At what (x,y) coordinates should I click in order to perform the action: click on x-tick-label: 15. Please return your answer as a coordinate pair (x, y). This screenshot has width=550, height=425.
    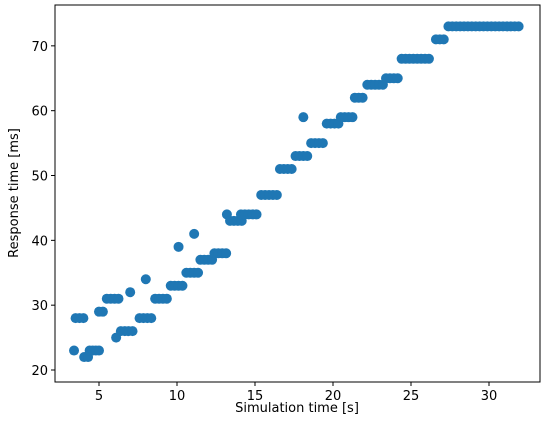
    Looking at the image, I should click on (255, 396).